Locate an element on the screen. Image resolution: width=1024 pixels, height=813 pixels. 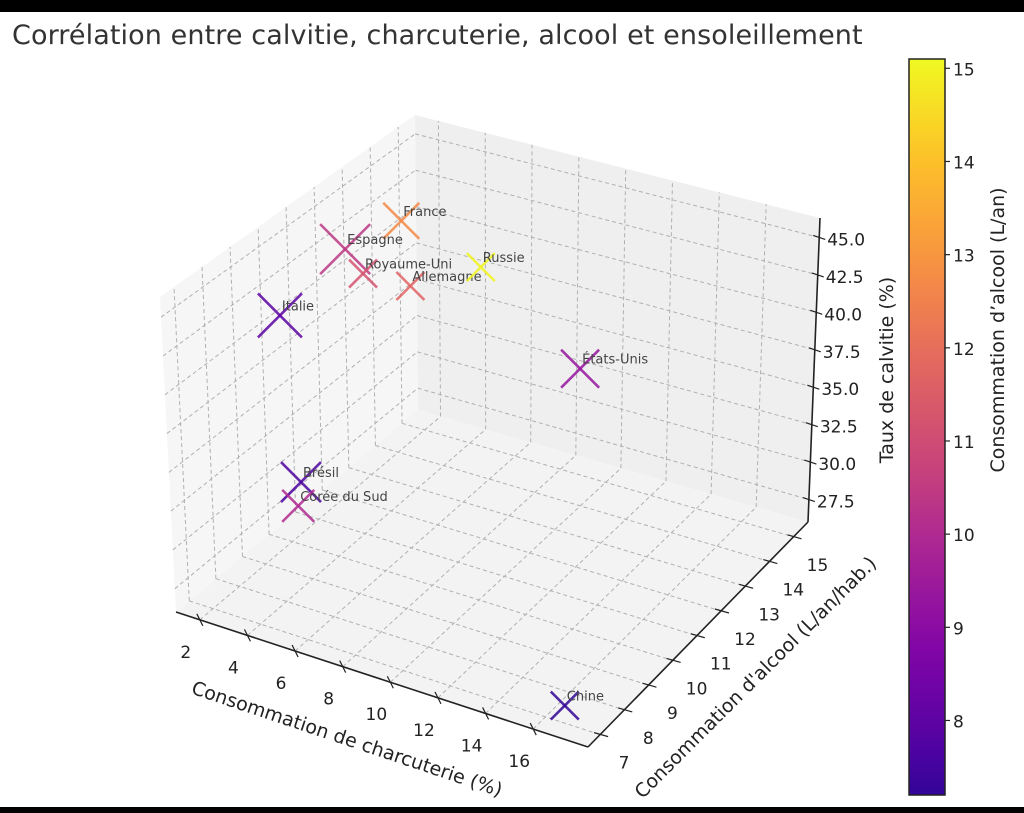
colorbar-tick-label: 12 is located at coordinates (964, 350).